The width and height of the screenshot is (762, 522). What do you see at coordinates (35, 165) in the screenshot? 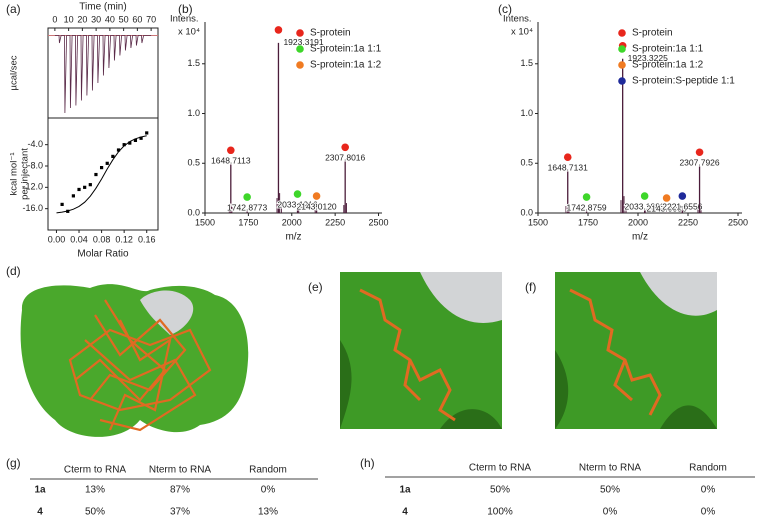
I see `y-tick-label: -8.0` at bounding box center [35, 165].